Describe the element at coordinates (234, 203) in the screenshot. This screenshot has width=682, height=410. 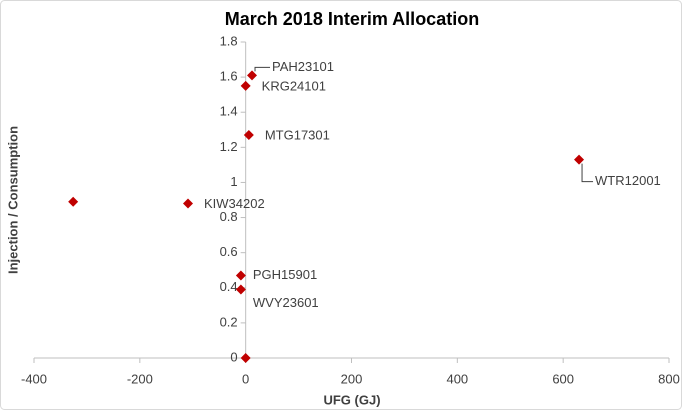
I see `point-label: KIW34202` at that location.